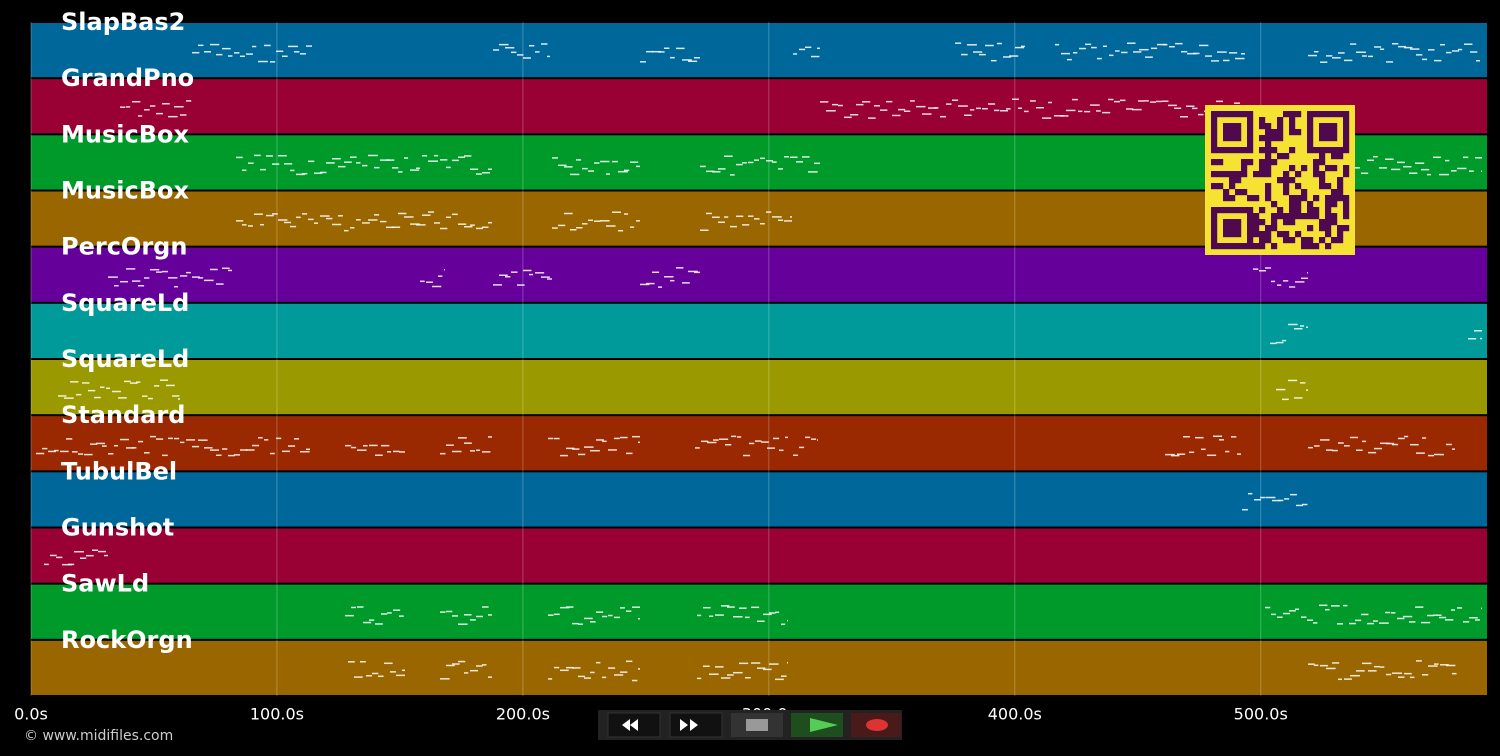  Describe the element at coordinates (117, 528) in the screenshot. I see `track-name: Gunshot` at that location.